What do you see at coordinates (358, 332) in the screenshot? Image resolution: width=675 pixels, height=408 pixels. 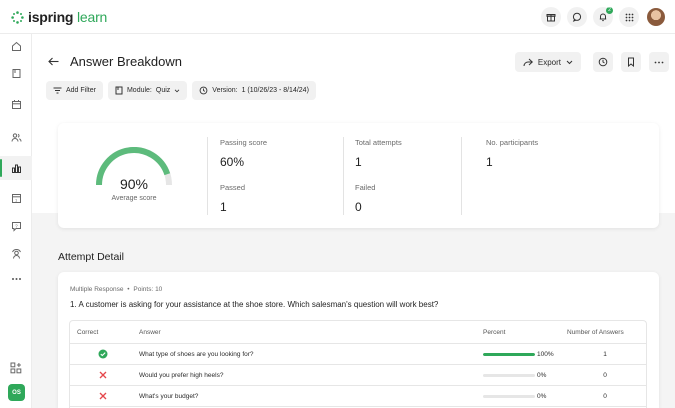 I see `table-header: Correct Answer Percent Number of Answers` at bounding box center [358, 332].